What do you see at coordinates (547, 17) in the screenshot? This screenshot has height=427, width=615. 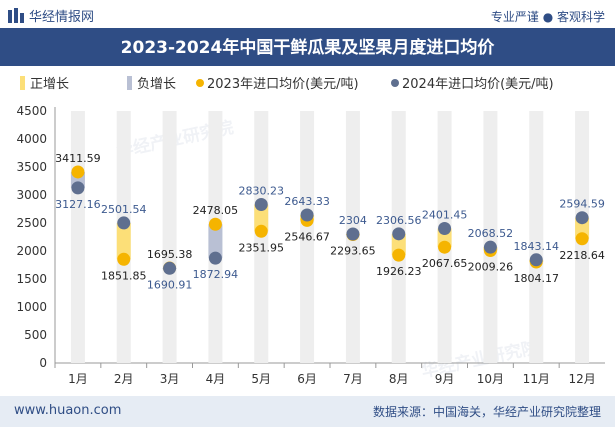 I see `slogan: 专业严谨 ● 客观科学` at bounding box center [547, 17].